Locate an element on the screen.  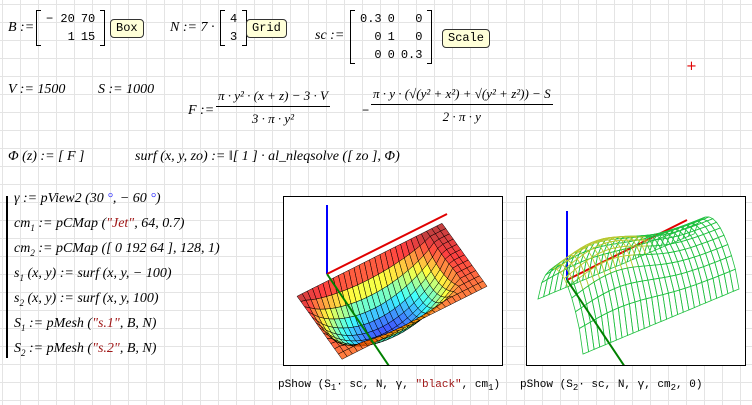
b-definition-label: B := is located at coordinates (21, 27).